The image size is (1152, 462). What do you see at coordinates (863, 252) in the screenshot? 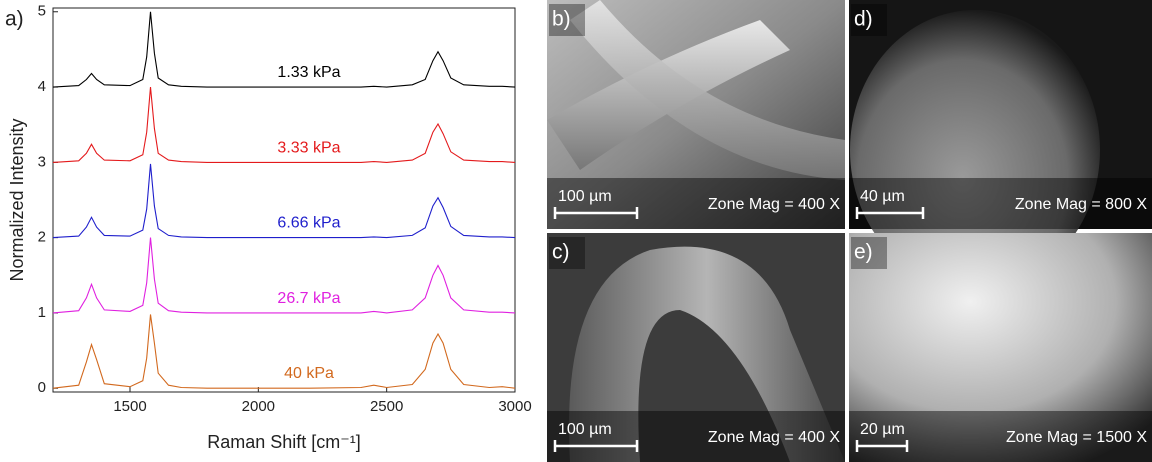
I see `panel-label: e)` at bounding box center [863, 252].